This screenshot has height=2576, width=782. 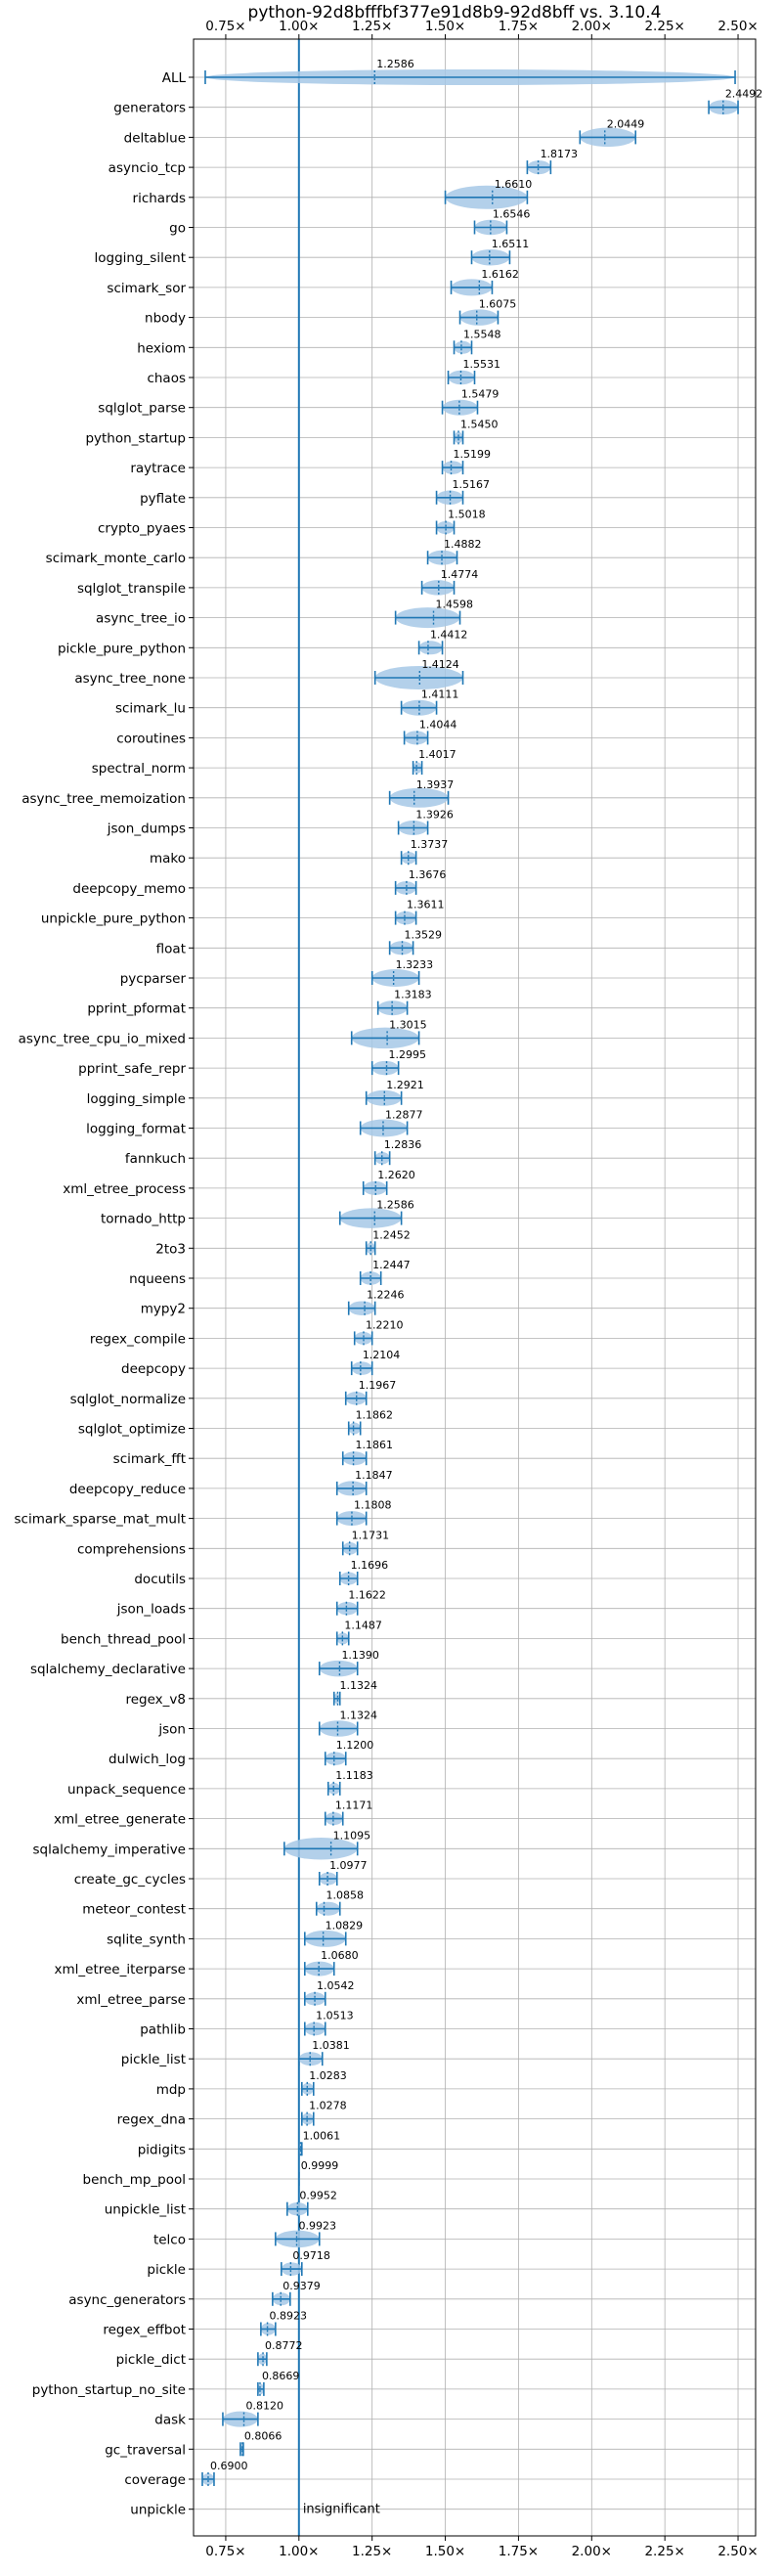 I want to click on value-label: 1.0977, so click(x=349, y=1865).